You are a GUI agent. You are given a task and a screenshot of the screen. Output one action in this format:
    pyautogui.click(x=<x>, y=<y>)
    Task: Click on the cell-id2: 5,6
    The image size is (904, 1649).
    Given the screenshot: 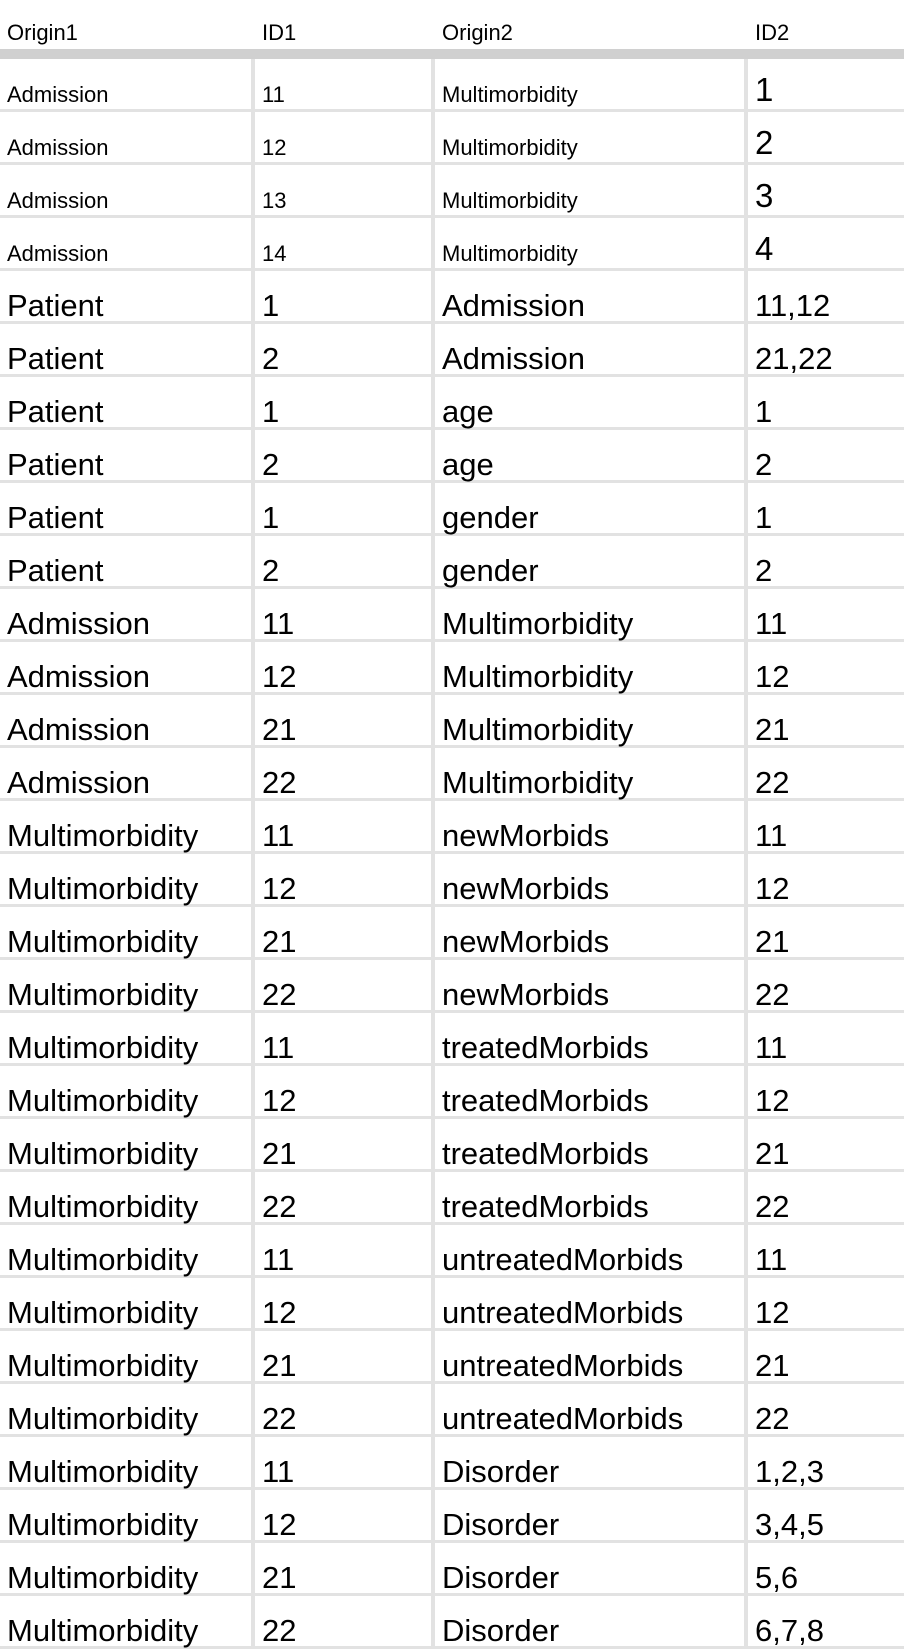 What is the action you would take?
    pyautogui.click(x=777, y=1577)
    